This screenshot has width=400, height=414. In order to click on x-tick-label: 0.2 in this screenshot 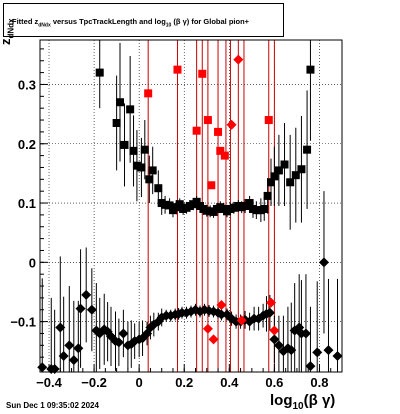, I will do `click(184, 382)`.